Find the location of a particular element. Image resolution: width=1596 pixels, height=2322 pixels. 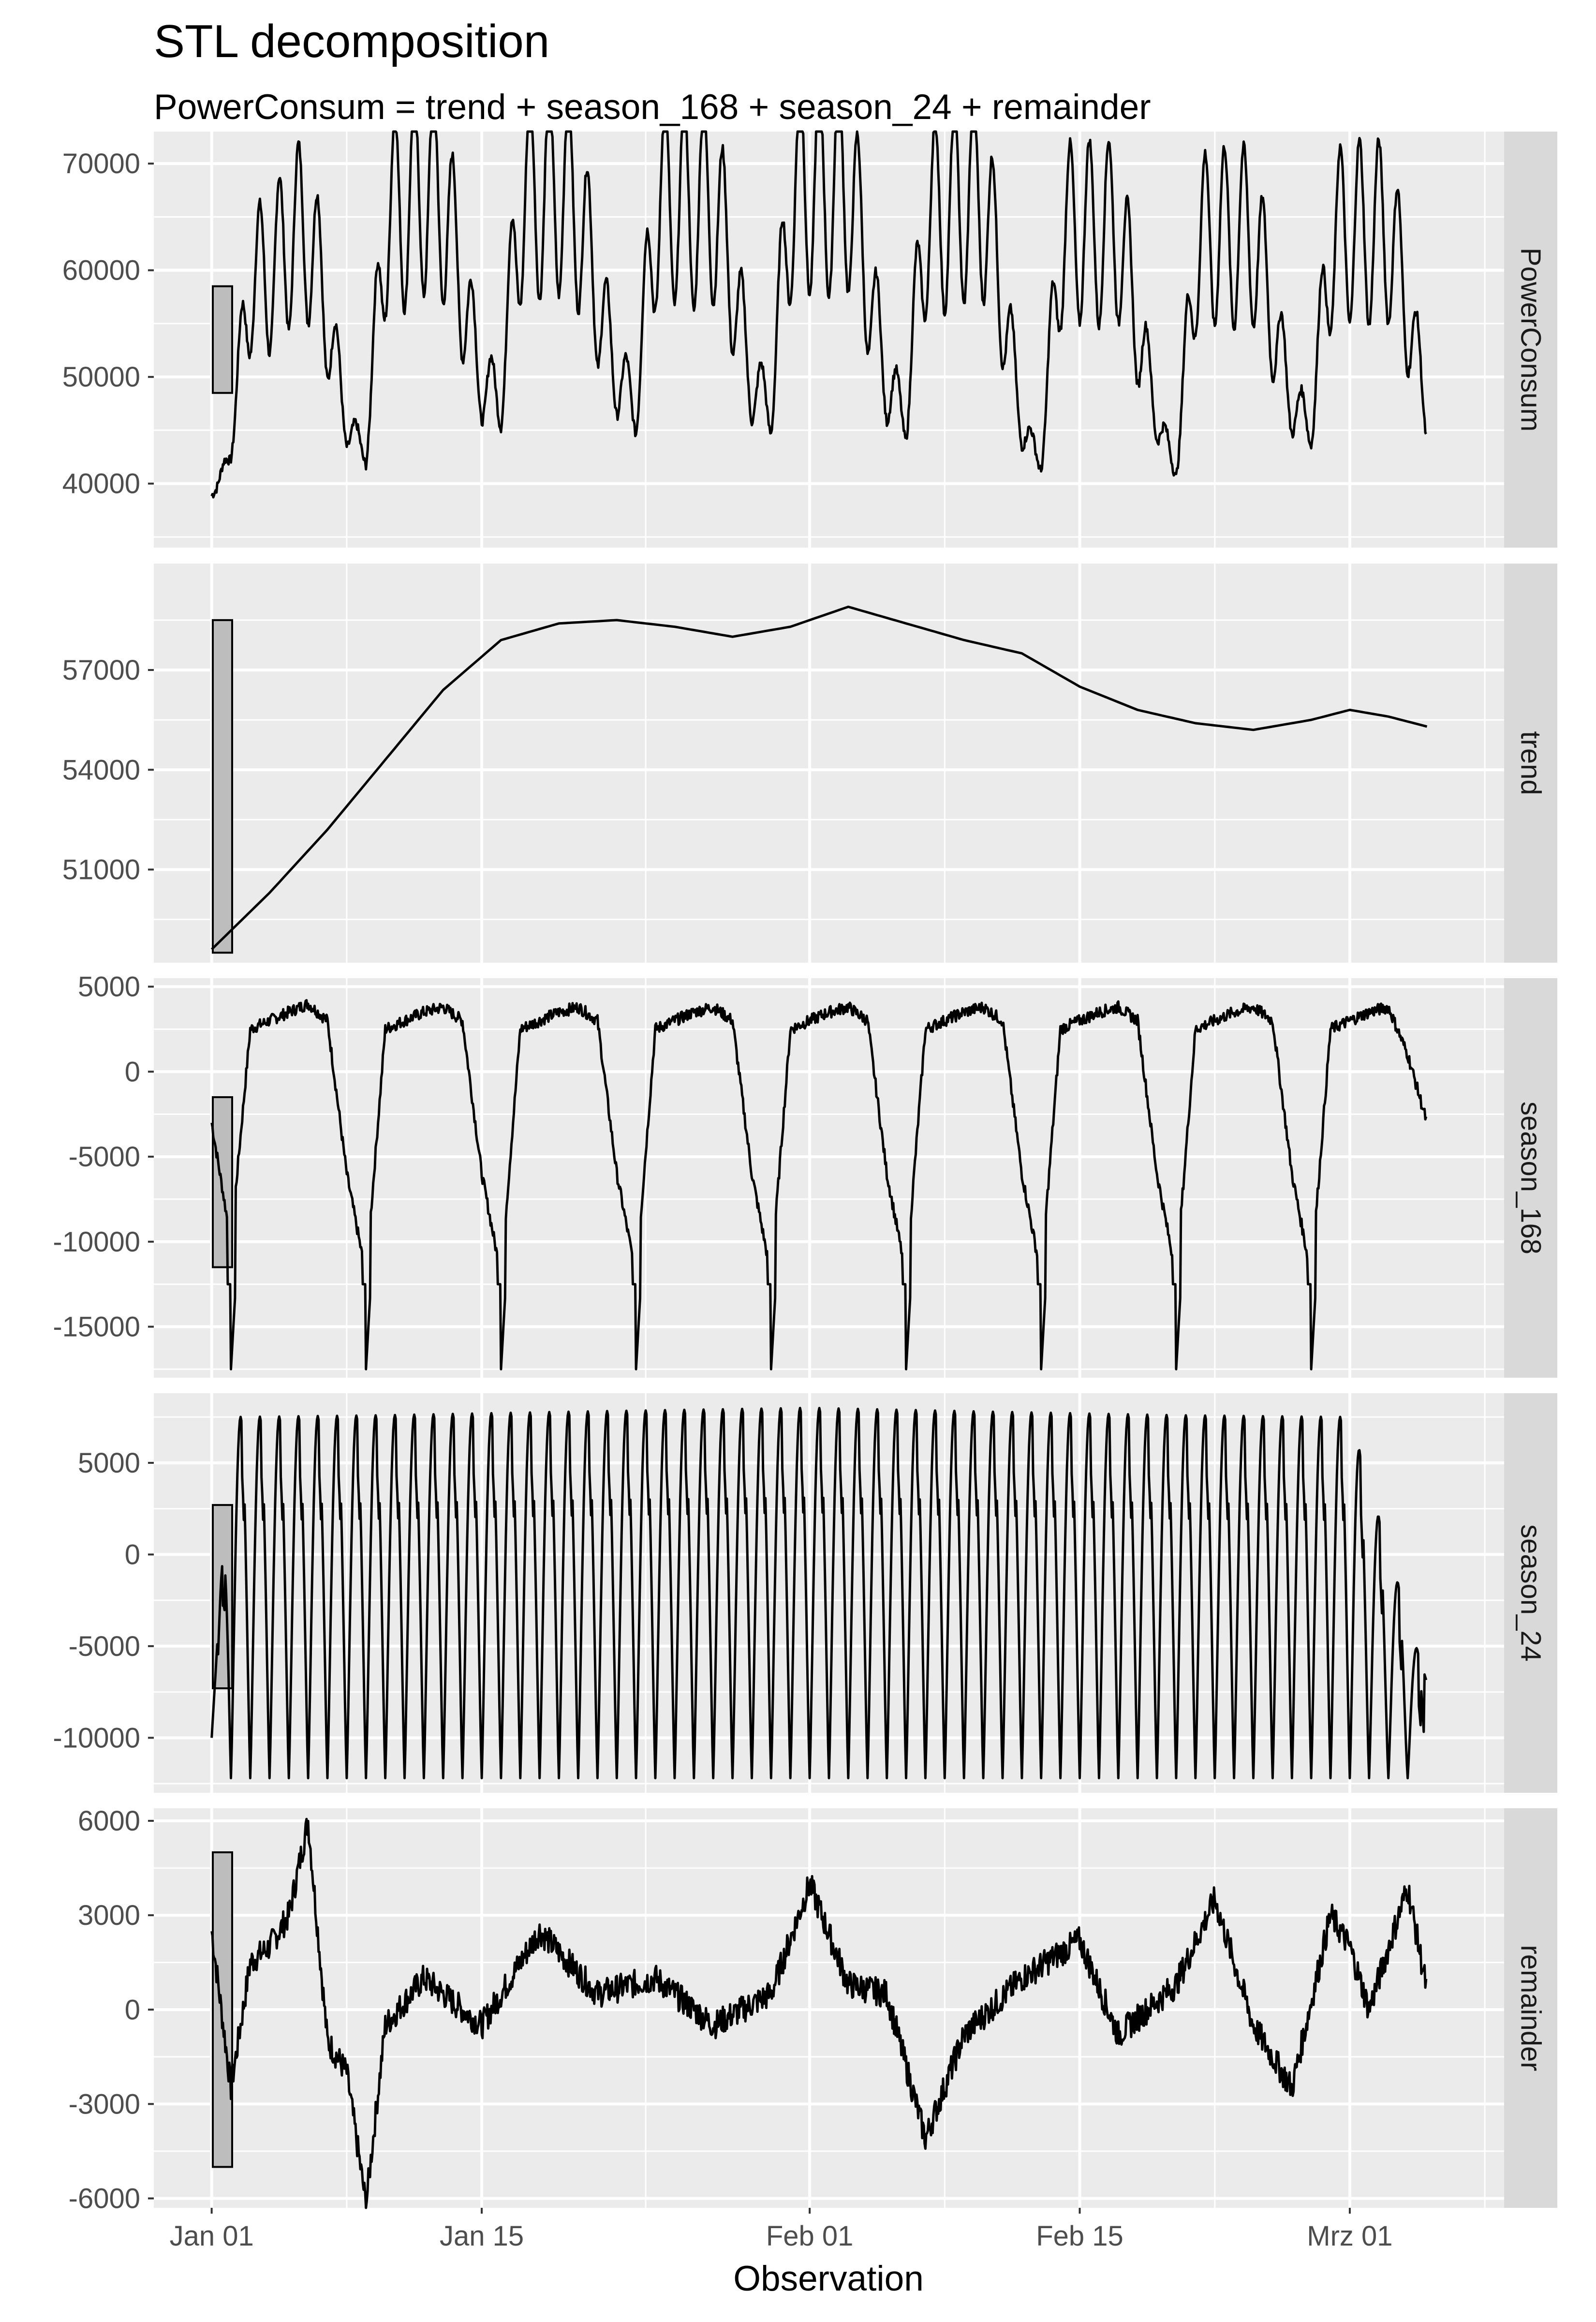

y-tick-label: -15000 is located at coordinates (96, 1327).